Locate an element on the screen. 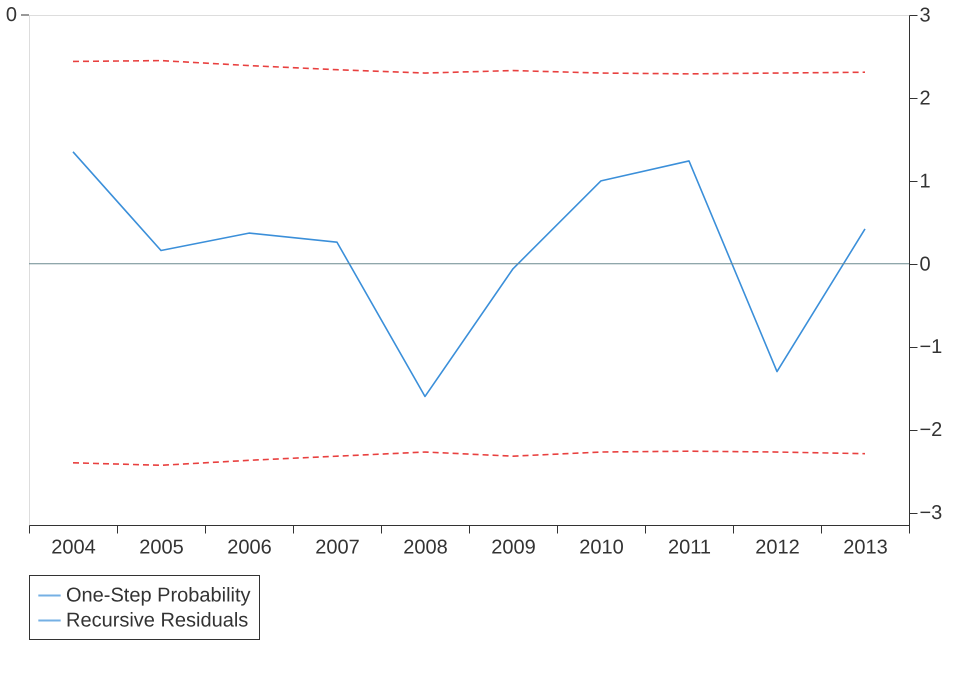 This screenshot has height=693, width=967. legend-label: One-Step Probability is located at coordinates (158, 595).